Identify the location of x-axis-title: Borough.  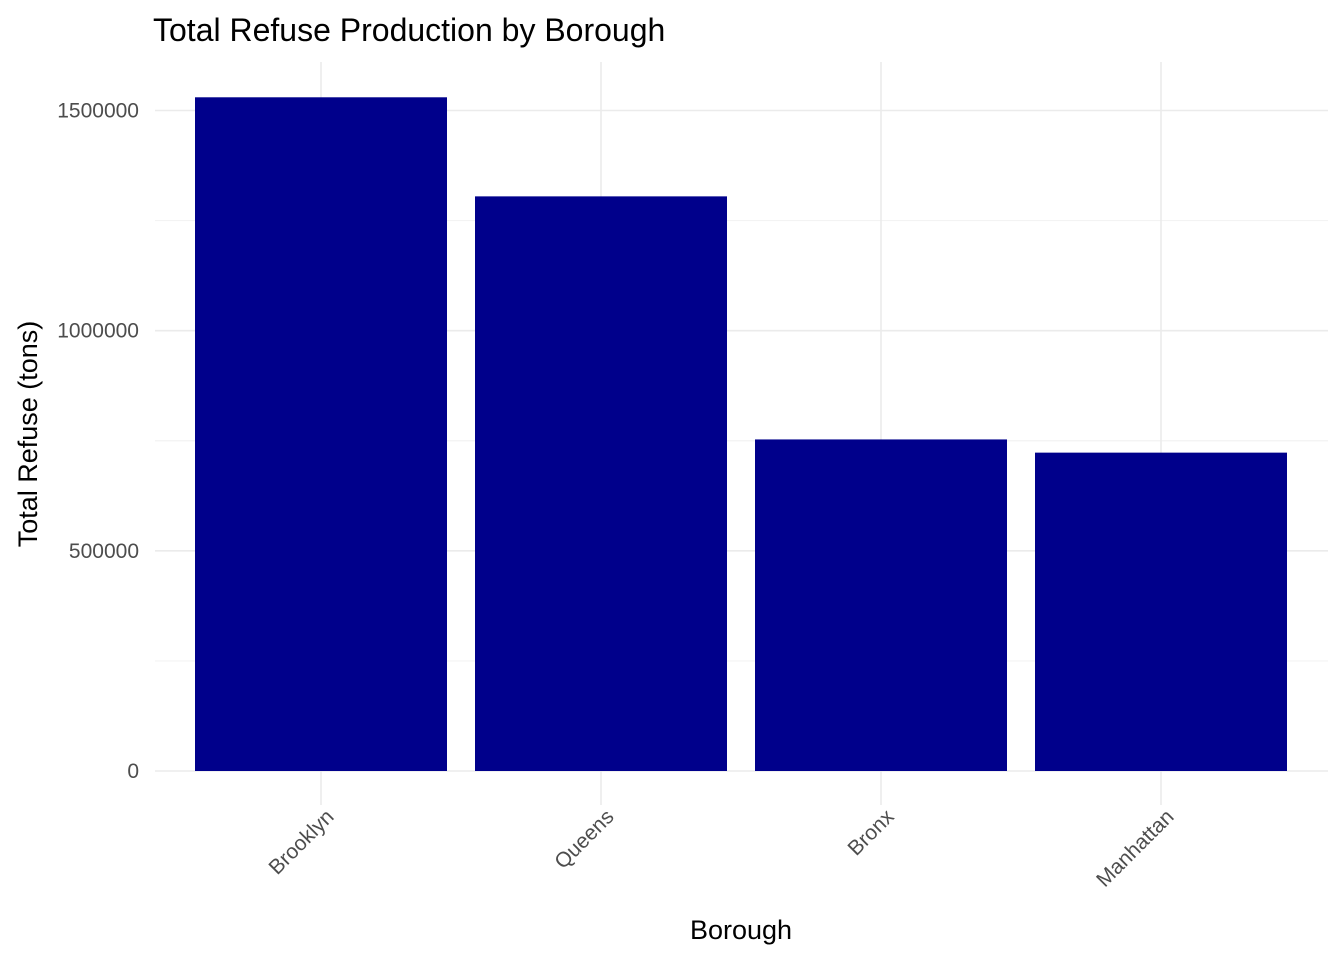
(741, 930).